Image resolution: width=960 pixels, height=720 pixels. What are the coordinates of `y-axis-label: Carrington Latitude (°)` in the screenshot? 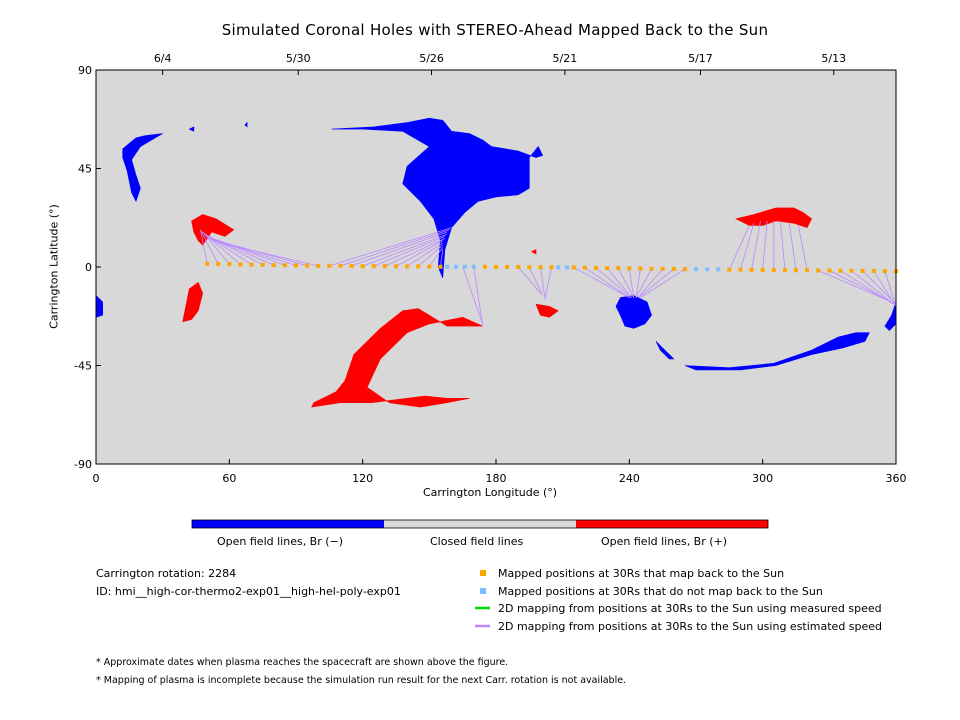 It's located at (54, 266).